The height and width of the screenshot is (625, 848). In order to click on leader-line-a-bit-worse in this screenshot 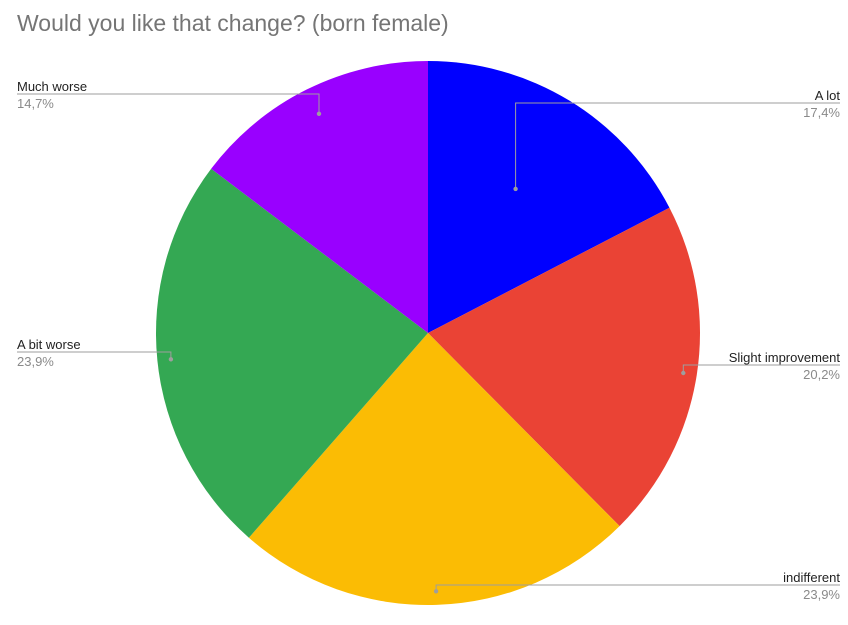, I will do `click(94, 355)`.